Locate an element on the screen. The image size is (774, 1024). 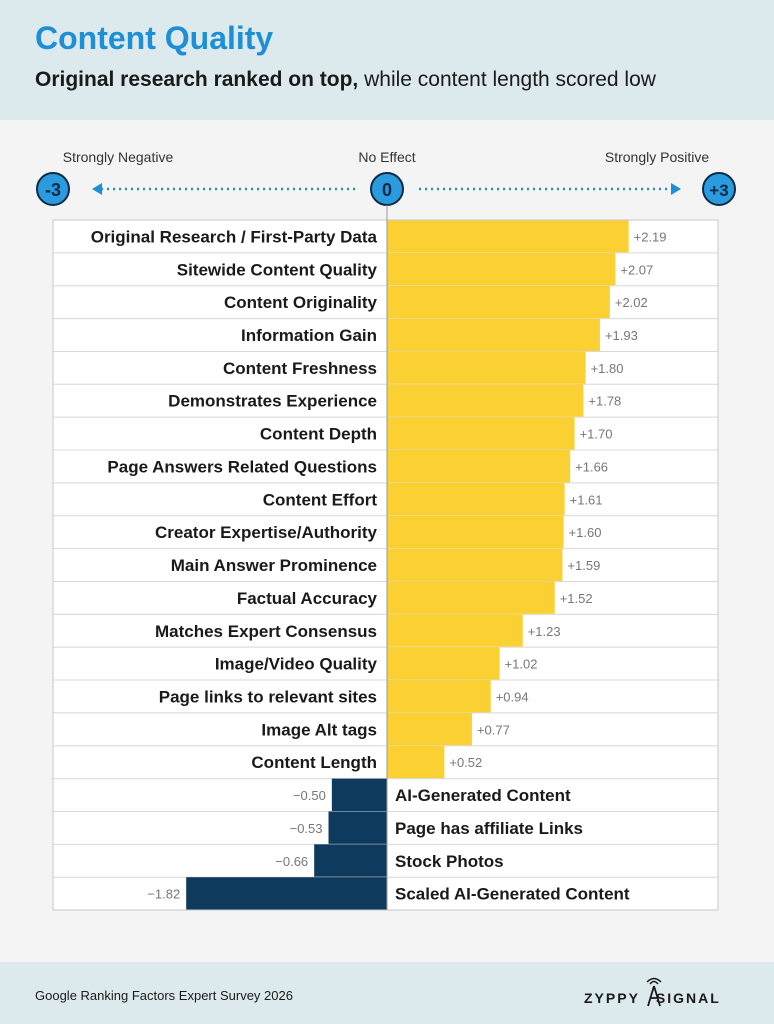
value-label: +1.70 is located at coordinates (596, 434).